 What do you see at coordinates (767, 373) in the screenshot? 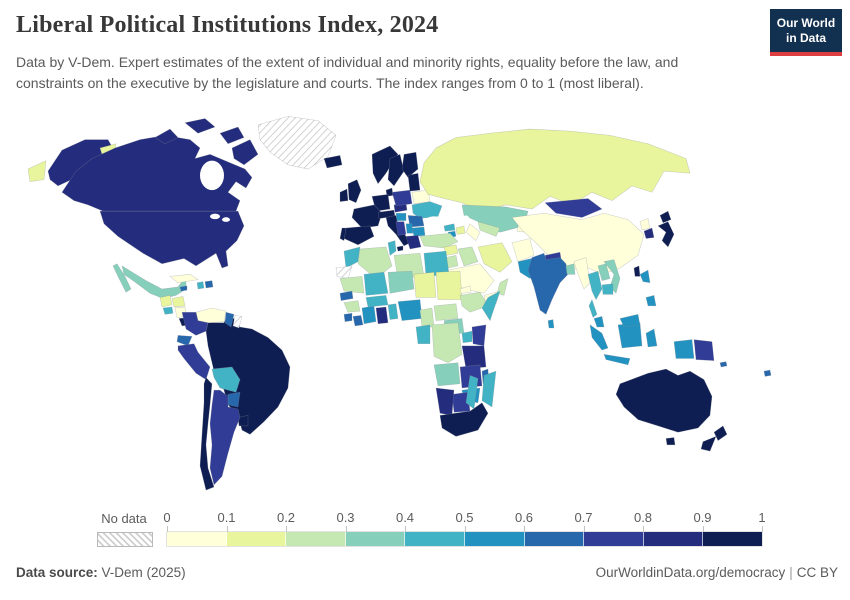
I see `country-fiji` at bounding box center [767, 373].